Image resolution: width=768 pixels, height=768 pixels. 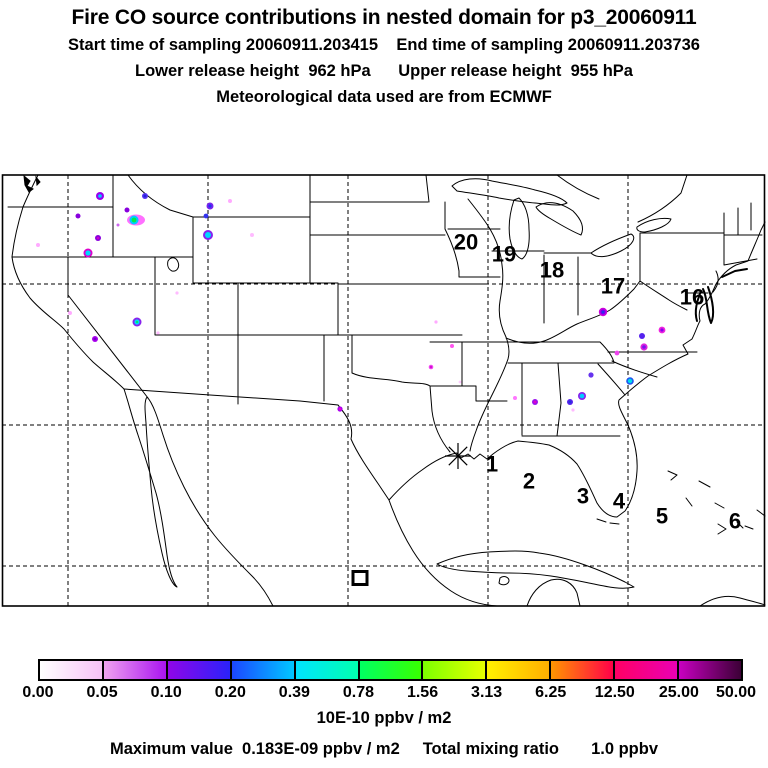 I want to click on canada-shoreline, so click(x=622, y=198).